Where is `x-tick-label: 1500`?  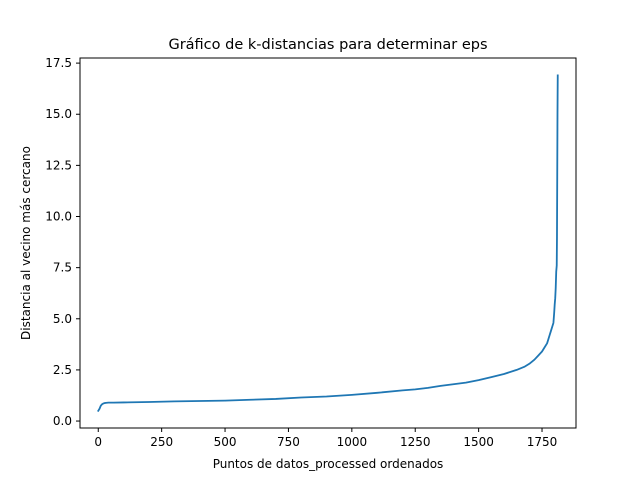
x-tick-label: 1500 is located at coordinates (478, 442).